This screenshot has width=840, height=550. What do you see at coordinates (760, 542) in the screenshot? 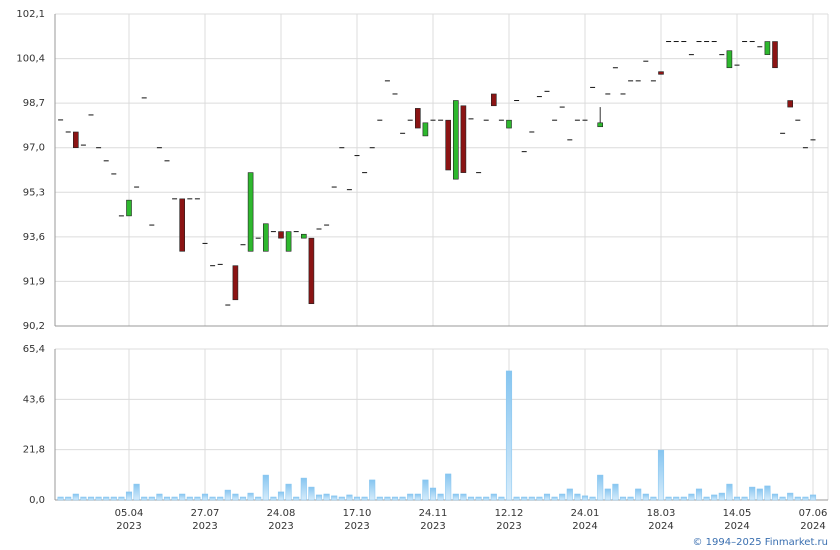
I see `footer: © 1994–2025 Finmarket.ru` at bounding box center [760, 542].